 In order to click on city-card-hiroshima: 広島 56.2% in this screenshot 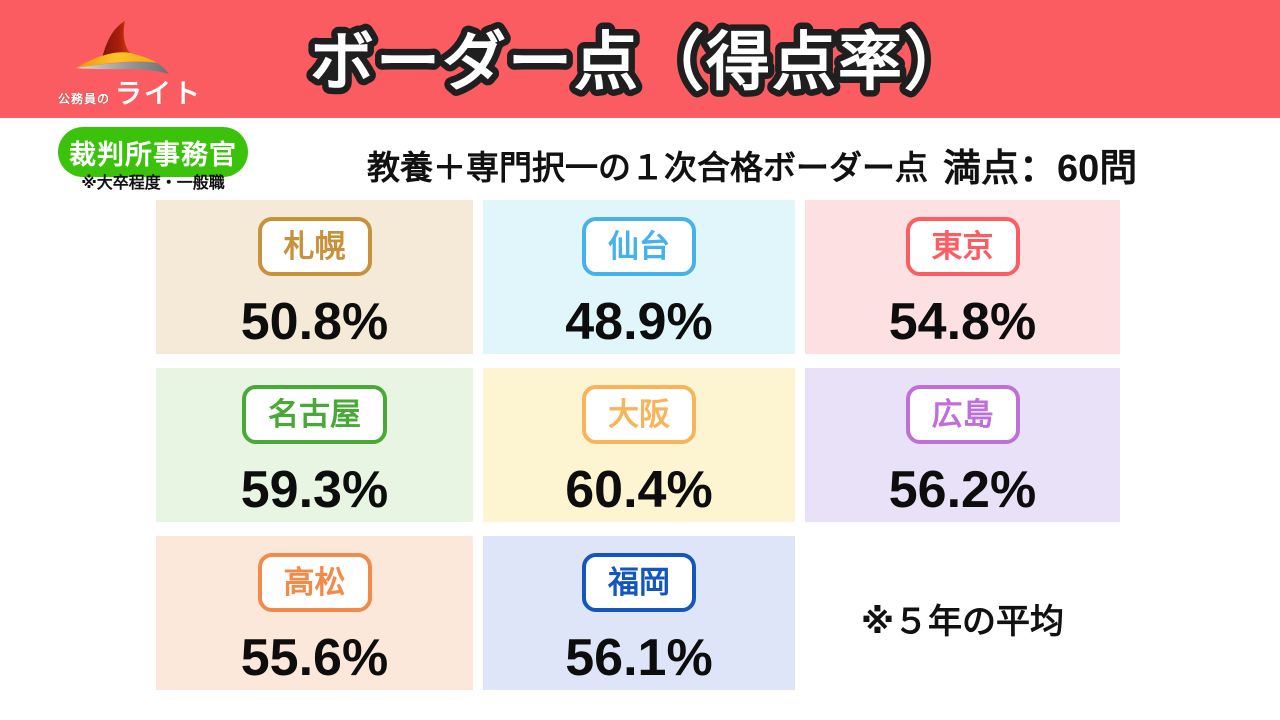, I will do `click(962, 445)`.